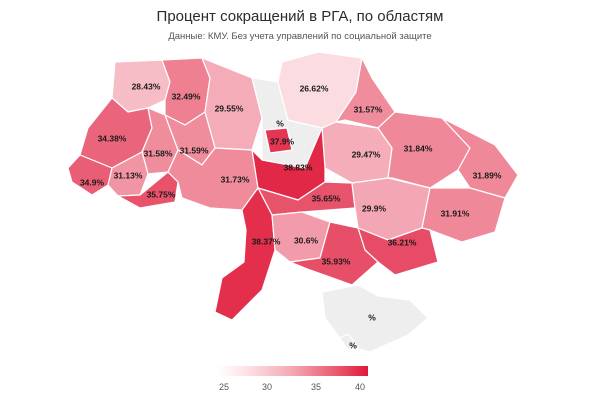 This screenshot has height=400, width=600. What do you see at coordinates (146, 86) in the screenshot?
I see `region-label-volyn: 28.43%` at bounding box center [146, 86].